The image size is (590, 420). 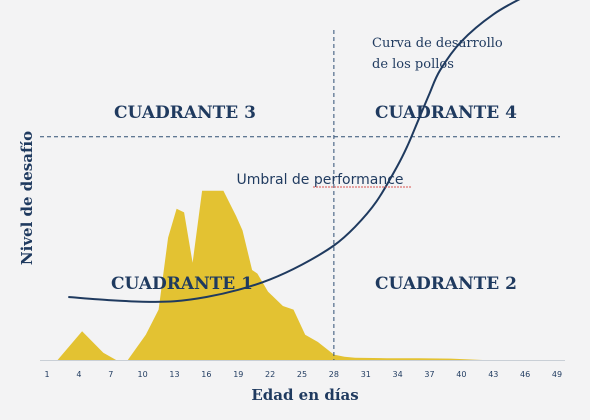 I want to click on threshold-label: Umbral de performance, so click(x=319, y=180).